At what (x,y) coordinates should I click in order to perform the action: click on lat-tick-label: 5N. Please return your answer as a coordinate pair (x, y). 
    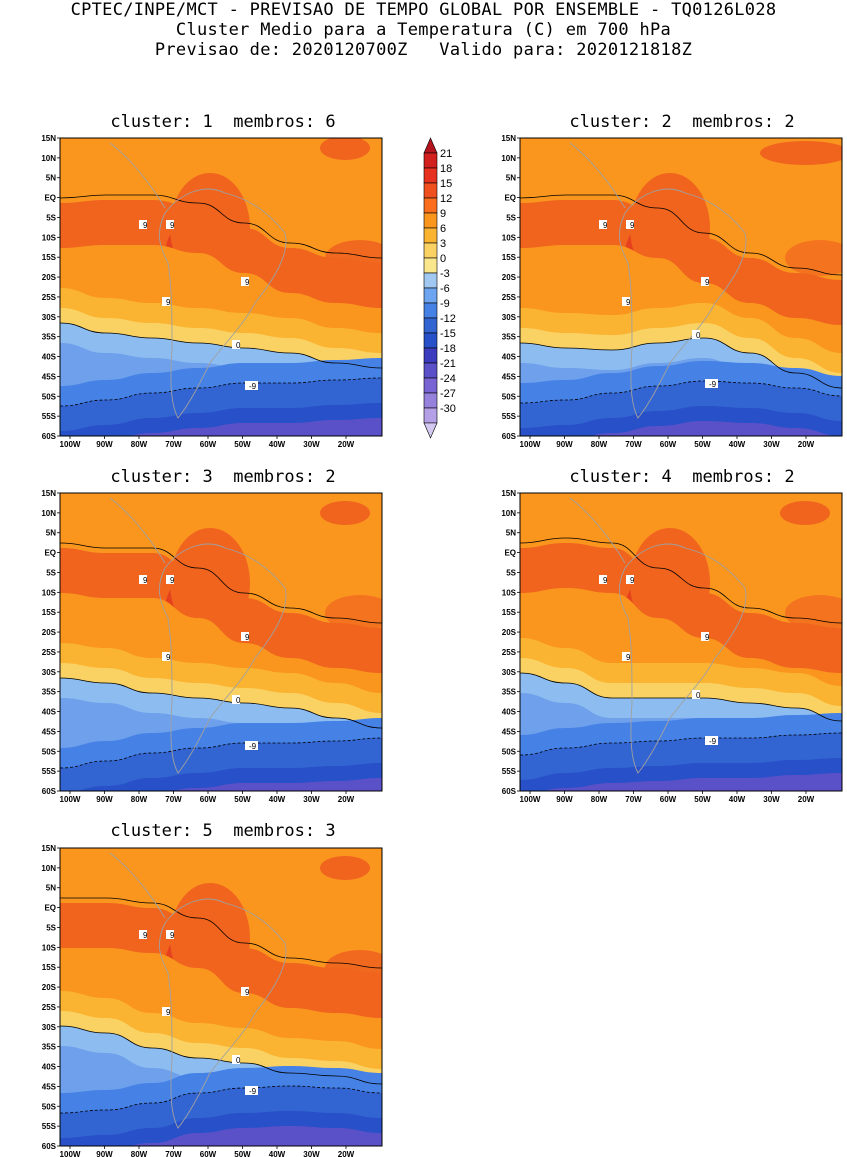
    Looking at the image, I should click on (51, 888).